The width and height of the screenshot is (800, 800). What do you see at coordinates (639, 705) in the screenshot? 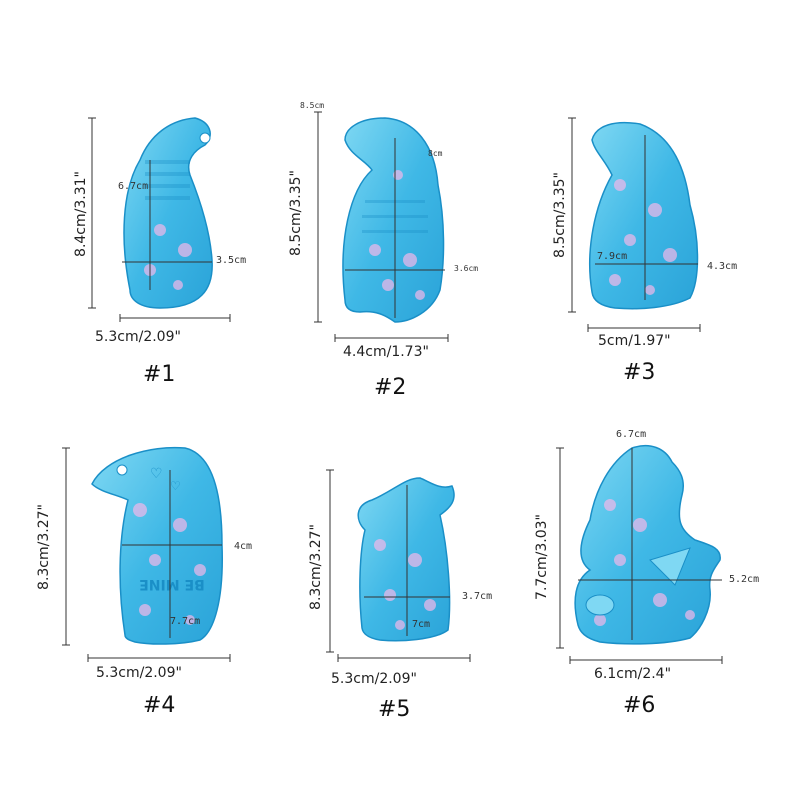
I see `mold-6-number: #6` at bounding box center [639, 705].